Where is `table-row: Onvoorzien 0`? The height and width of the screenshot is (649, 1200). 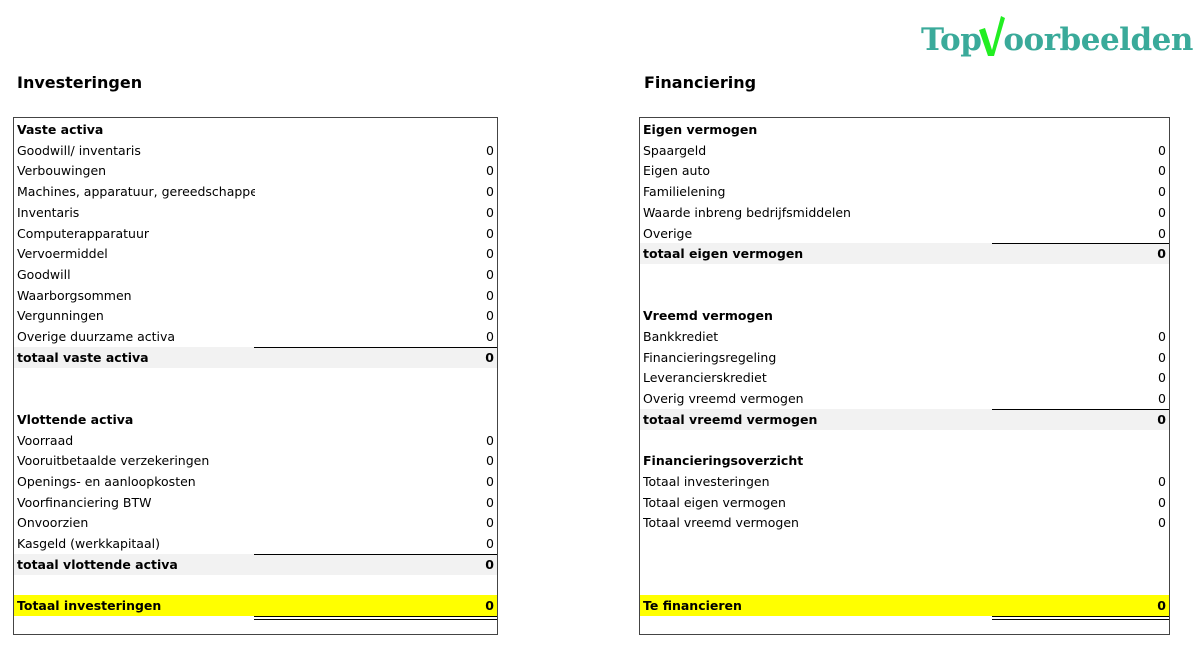
table-row: Onvoorzien 0 is located at coordinates (255, 522).